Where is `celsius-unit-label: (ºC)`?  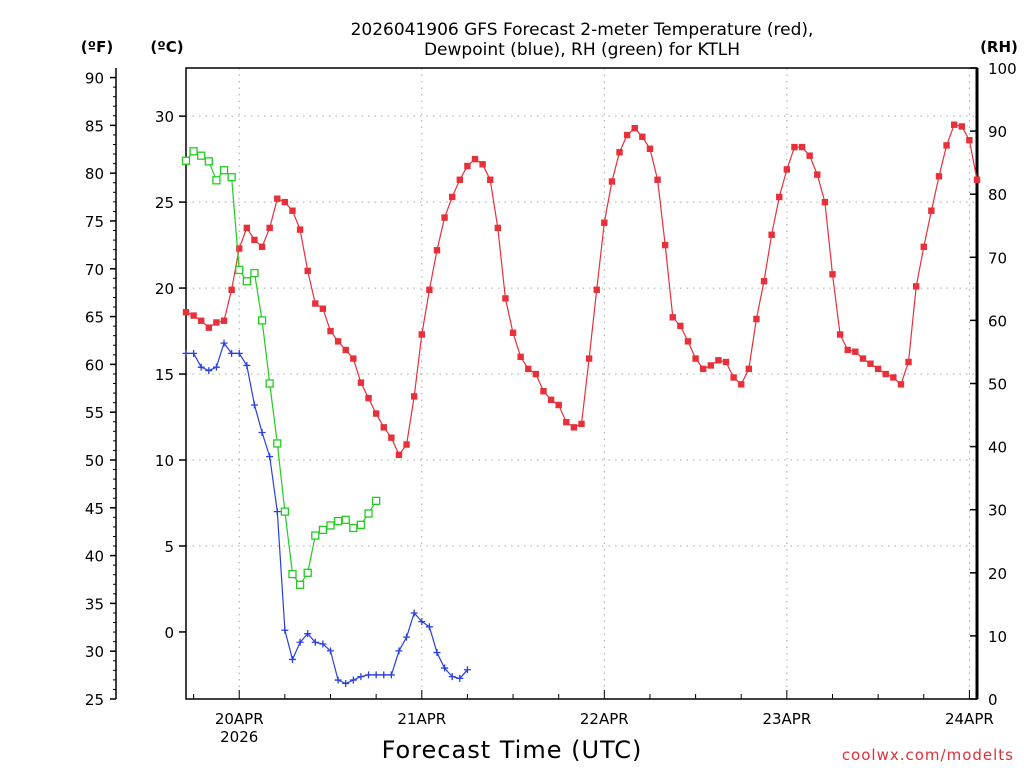
celsius-unit-label: (ºC) is located at coordinates (166, 47).